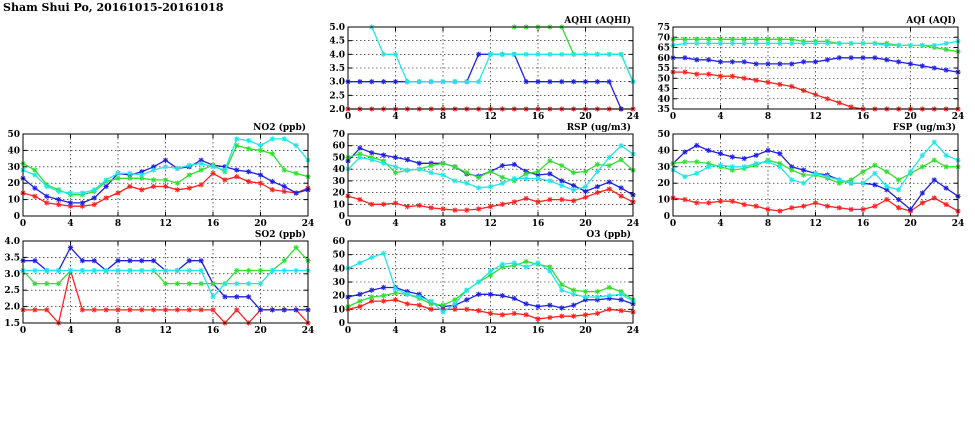 Image resolution: width=975 pixels, height=447 pixels. Describe the element at coordinates (538, 117) in the screenshot. I see `x-tick-label: 16` at that location.